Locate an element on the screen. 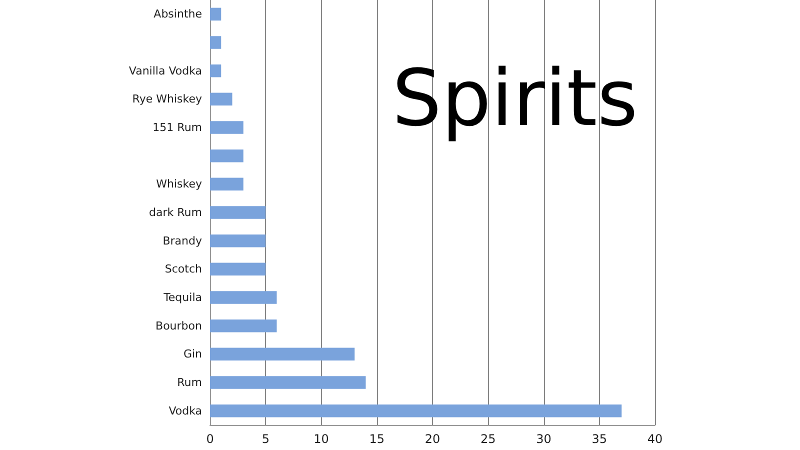  x-tick-label: 20 is located at coordinates (432, 439).